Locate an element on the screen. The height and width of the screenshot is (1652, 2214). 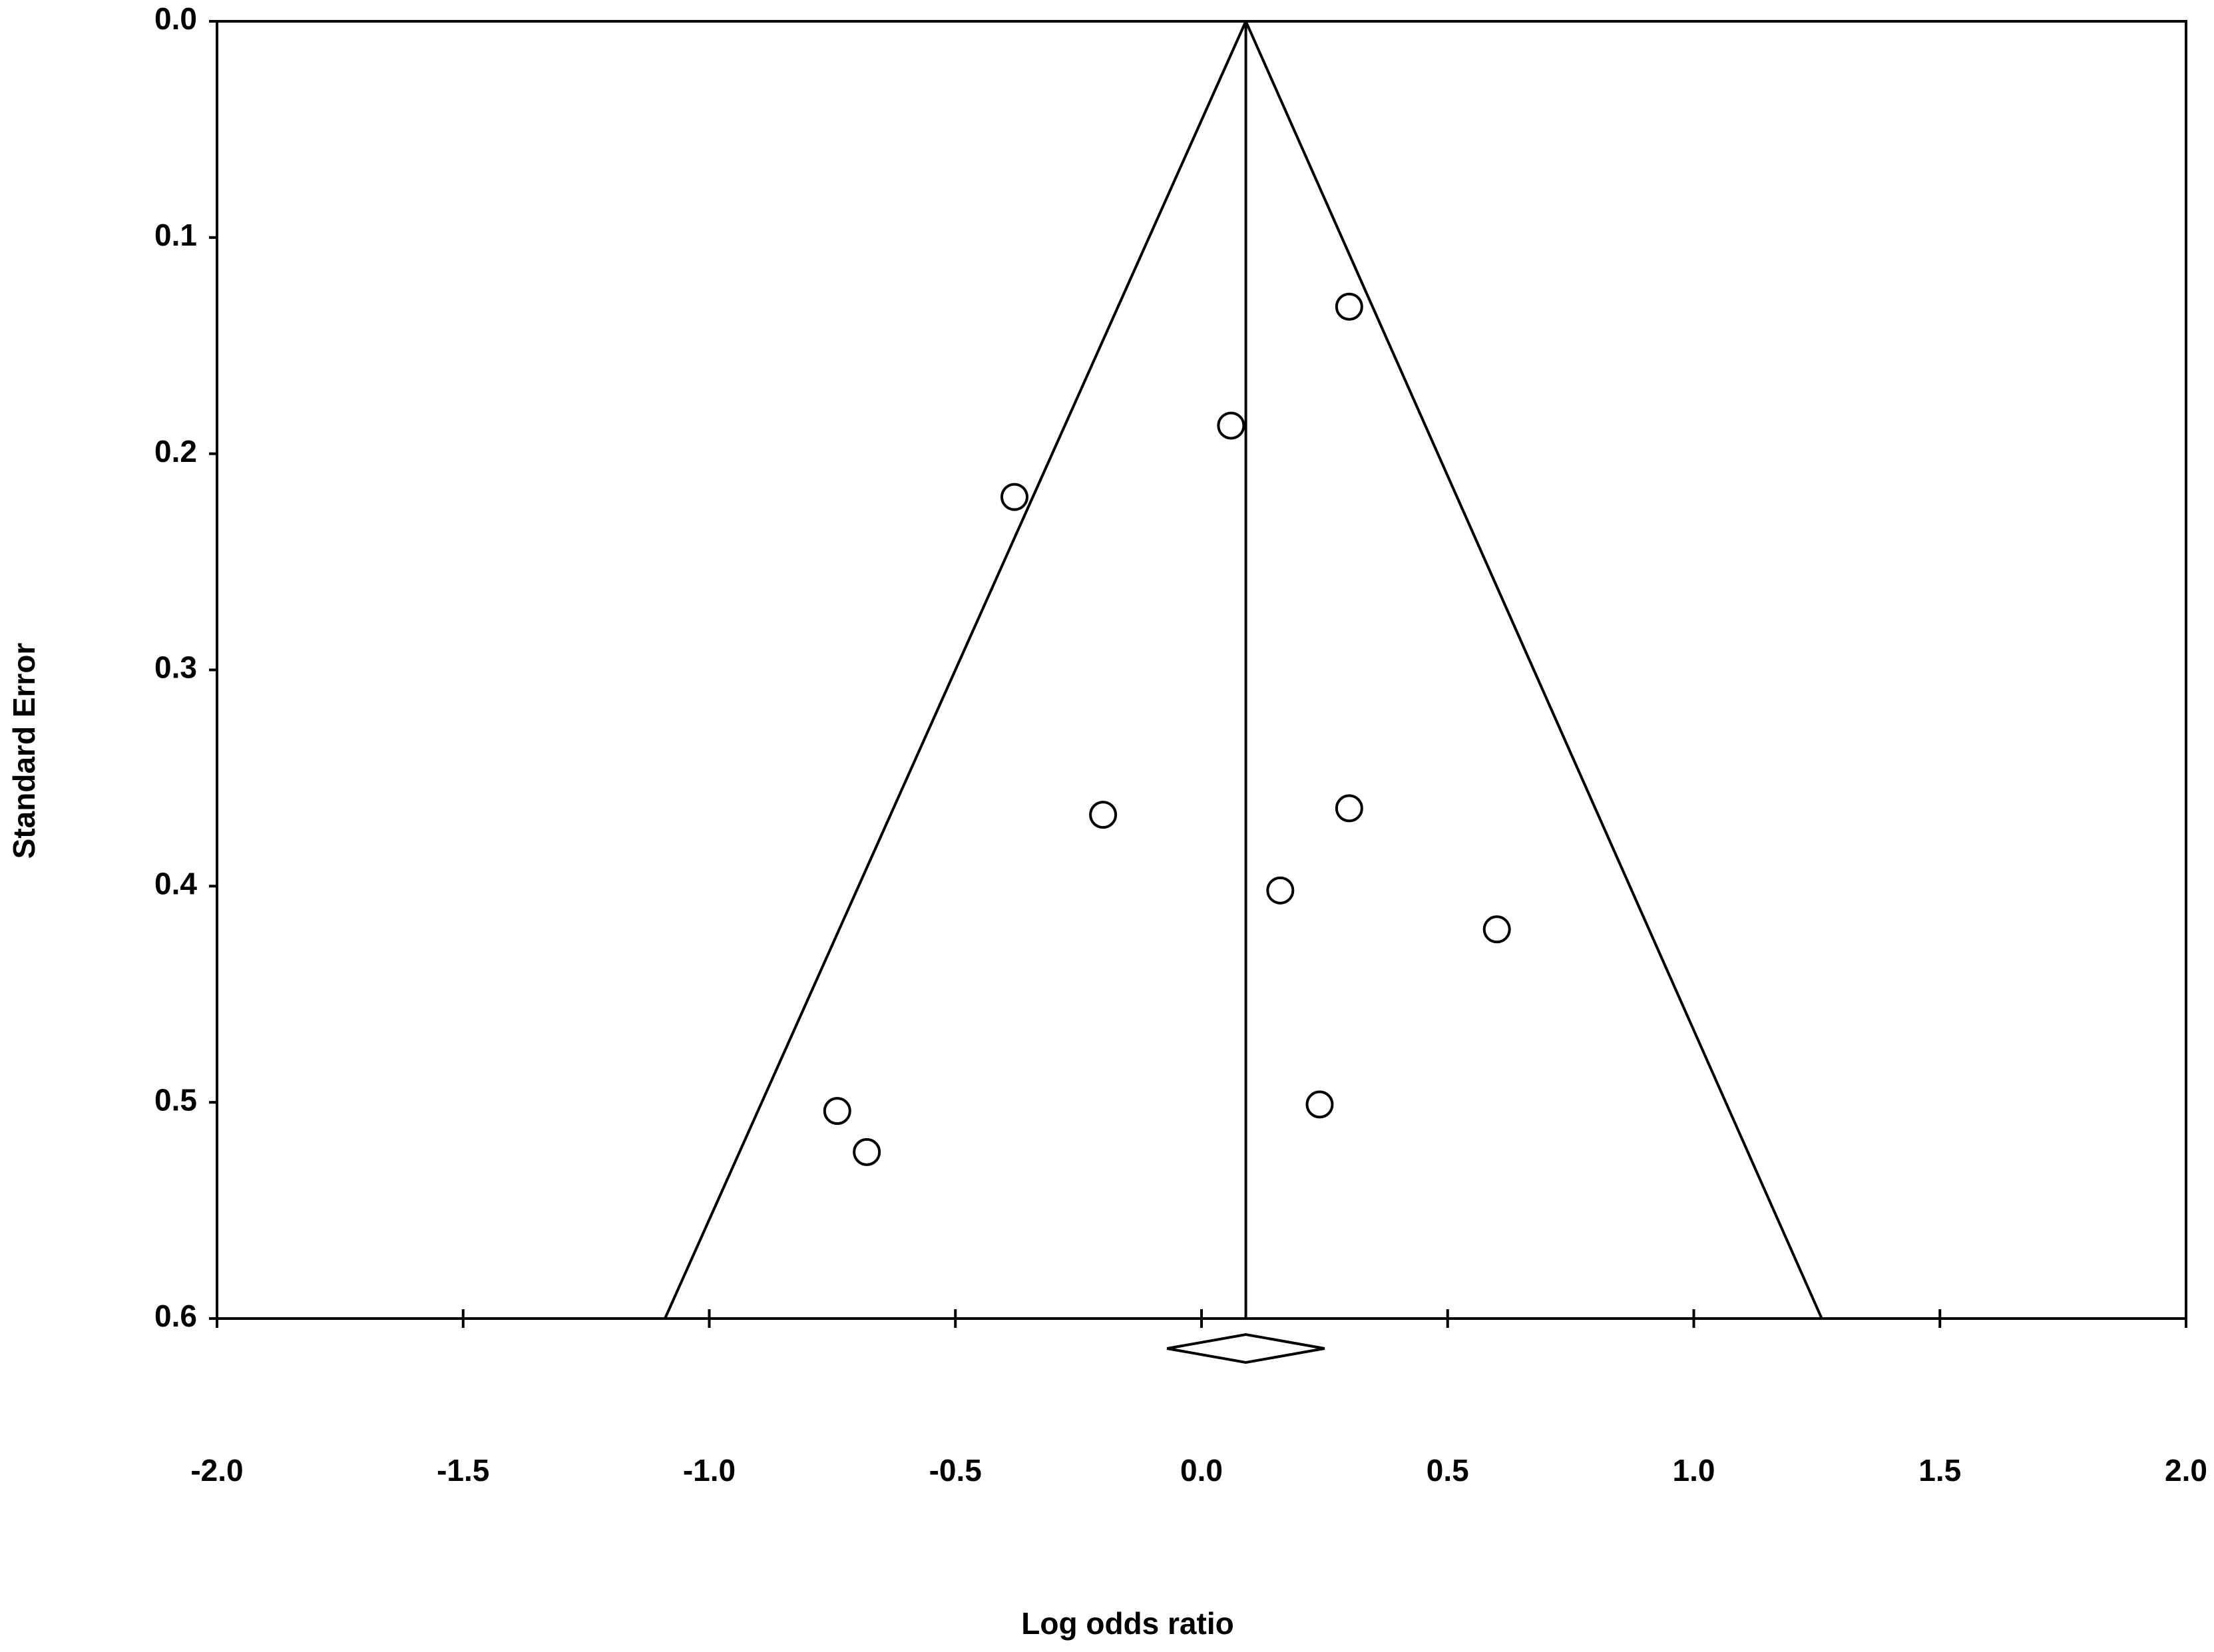
y-tick-label: 0.5 is located at coordinates (175, 1099).